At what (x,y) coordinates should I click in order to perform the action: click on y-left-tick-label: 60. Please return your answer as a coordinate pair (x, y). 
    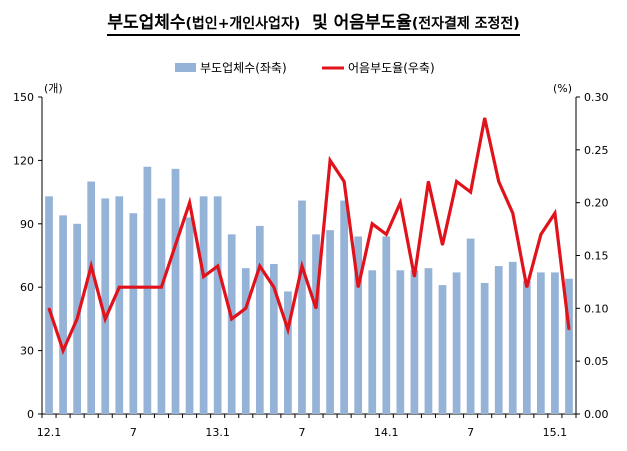
    Looking at the image, I should click on (27, 287).